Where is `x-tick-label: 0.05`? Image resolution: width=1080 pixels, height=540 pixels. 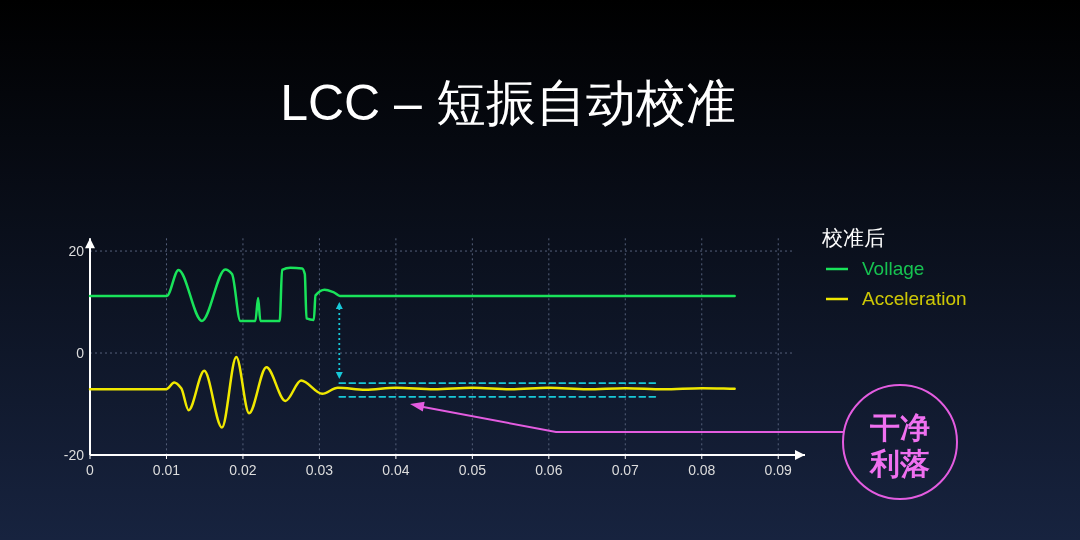
x-tick-label: 0.05 is located at coordinates (472, 470).